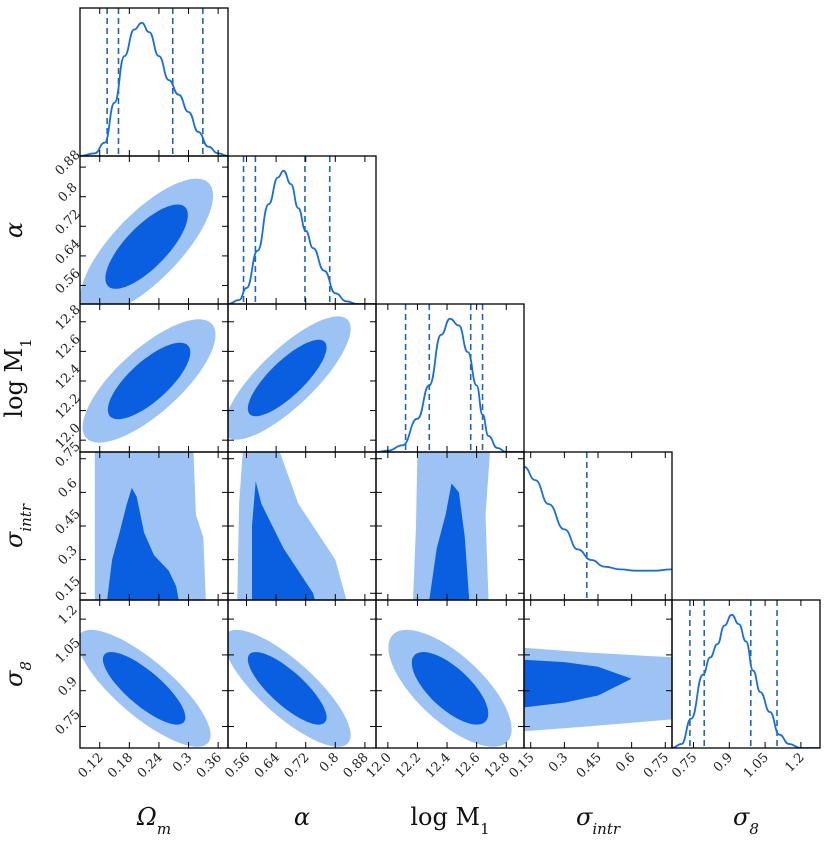 This screenshot has width=830, height=846. What do you see at coordinates (68, 522) in the screenshot?
I see `ytick-label-sigma_intr-2: 0.45` at bounding box center [68, 522].